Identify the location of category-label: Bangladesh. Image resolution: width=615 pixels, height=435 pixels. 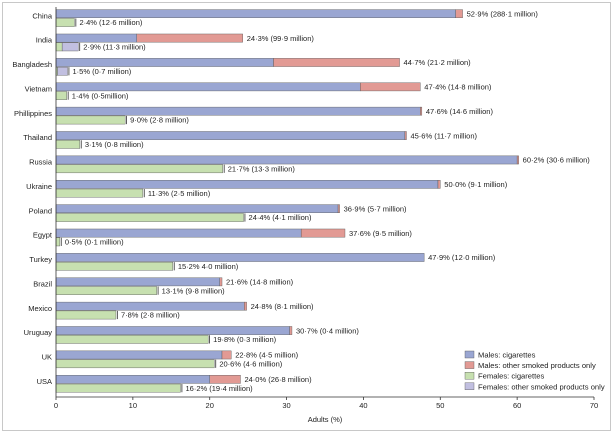
(32, 64).